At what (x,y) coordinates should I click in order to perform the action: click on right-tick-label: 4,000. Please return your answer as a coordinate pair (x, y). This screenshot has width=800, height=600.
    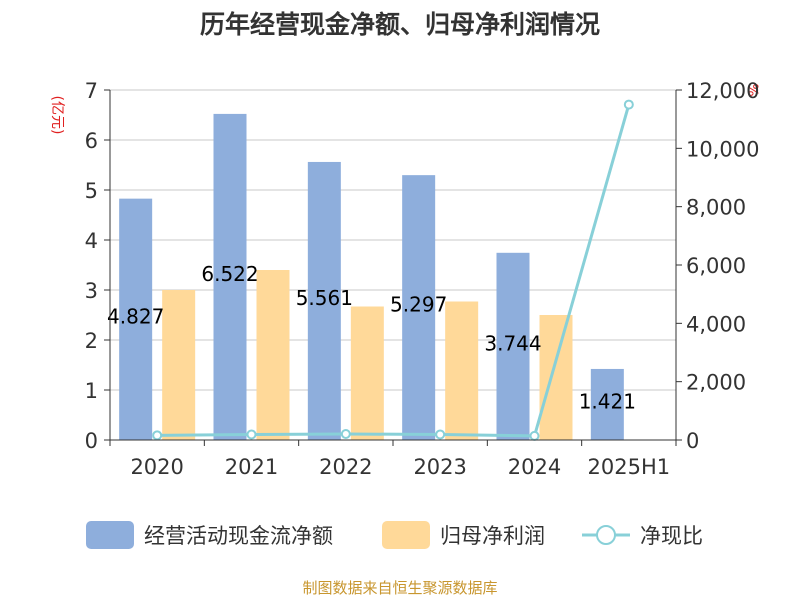
    Looking at the image, I should click on (716, 324).